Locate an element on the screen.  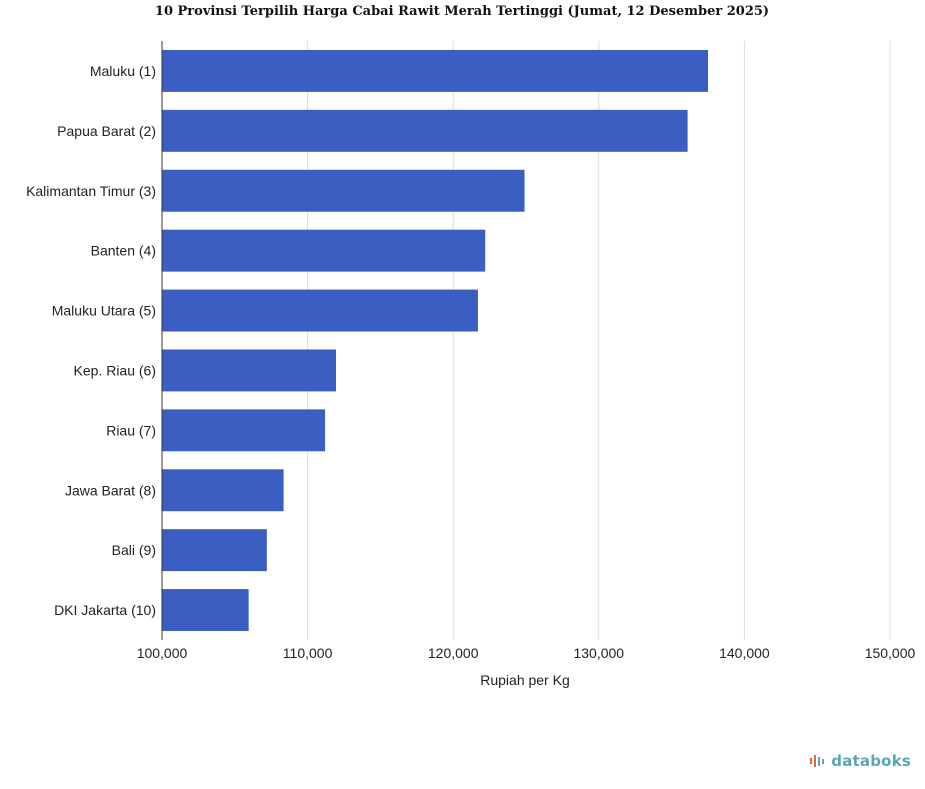
x-tick-label: 140,000 is located at coordinates (744, 653).